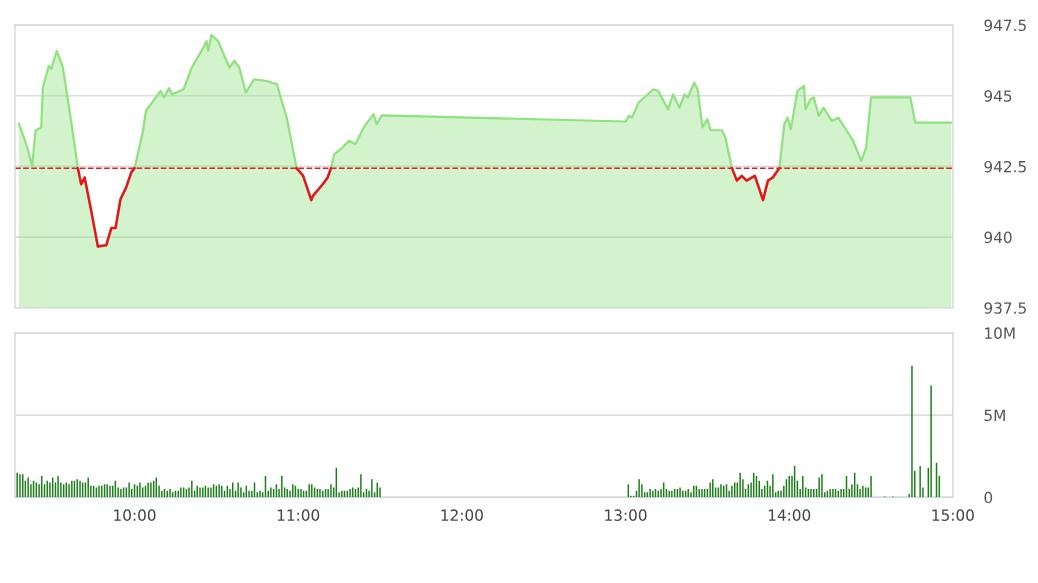 This screenshot has height=583, width=1038. I want to click on y-tick-label: 942.5, so click(1005, 166).